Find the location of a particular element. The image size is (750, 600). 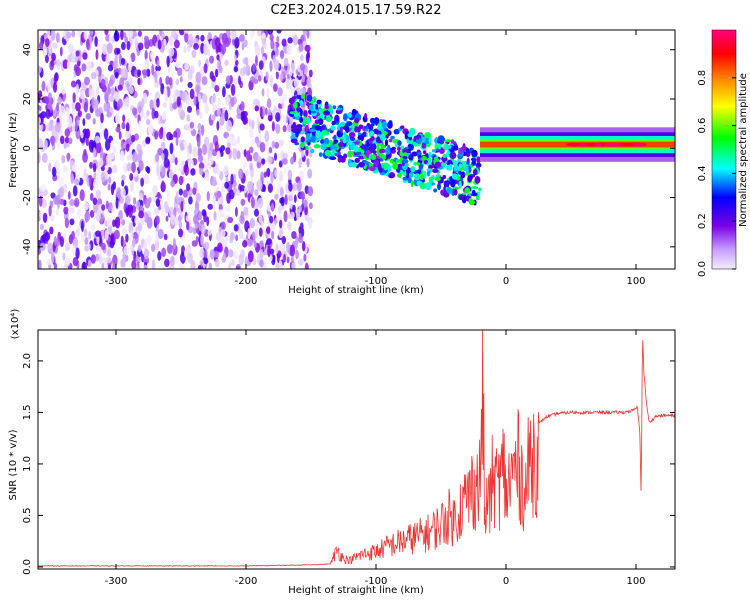

figure-title: C2E3.2024.015.17.59.R22 is located at coordinates (355, 10).